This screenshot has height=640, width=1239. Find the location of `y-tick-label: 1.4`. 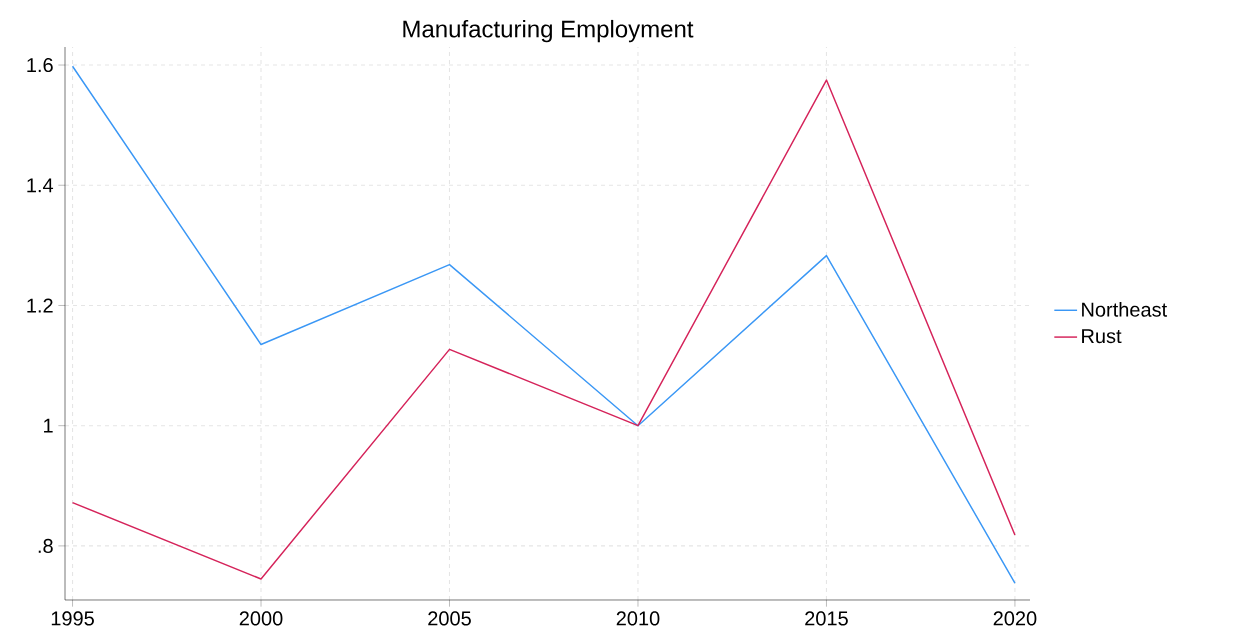

y-tick-label: 1.4 is located at coordinates (40, 185).